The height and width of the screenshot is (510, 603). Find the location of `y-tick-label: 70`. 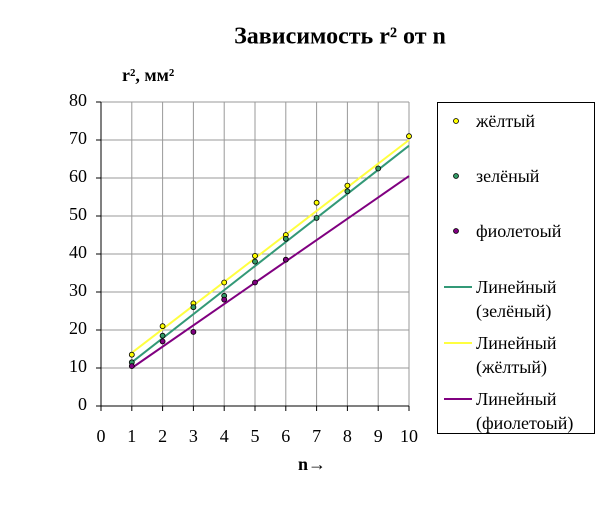

y-tick-label: 70 is located at coordinates (78, 138).